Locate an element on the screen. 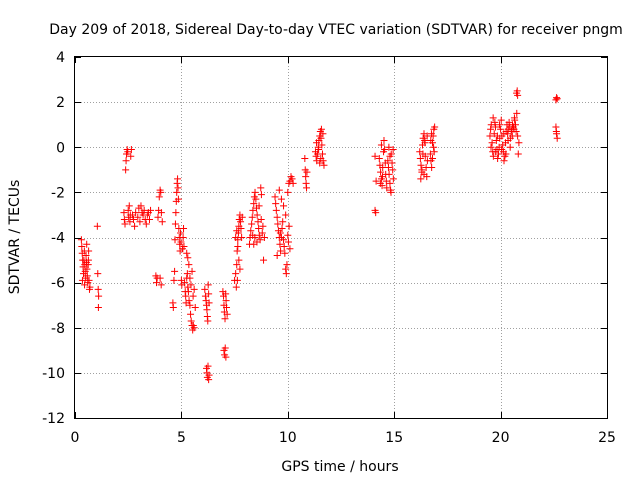 This screenshot has width=640, height=480. y-tick-label: -8 is located at coordinates (58, 329).